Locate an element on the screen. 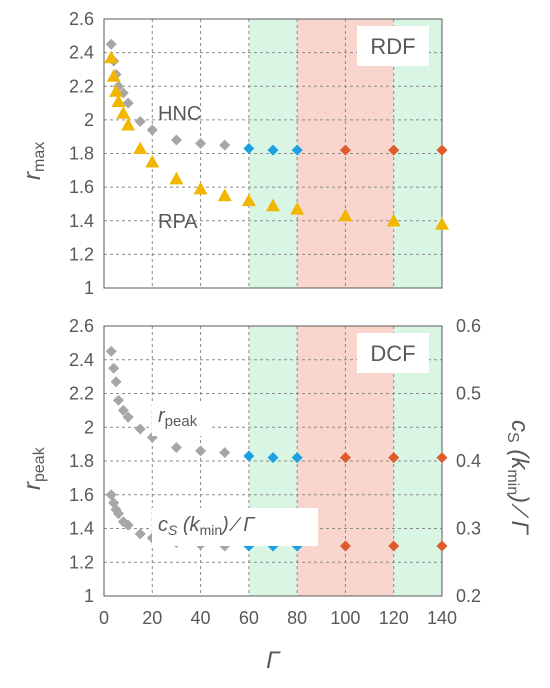 This screenshot has height=688, width=550. rpeak-label-box: rpeak is located at coordinates (182, 419).